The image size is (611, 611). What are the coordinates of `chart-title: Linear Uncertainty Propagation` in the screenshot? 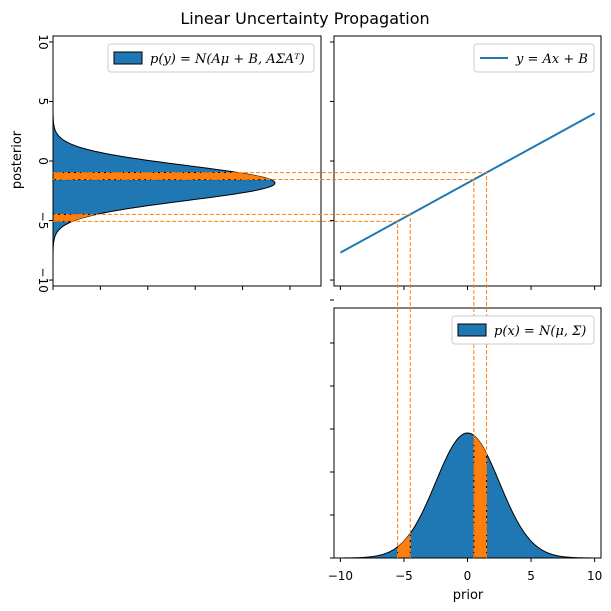 It's located at (304, 18).